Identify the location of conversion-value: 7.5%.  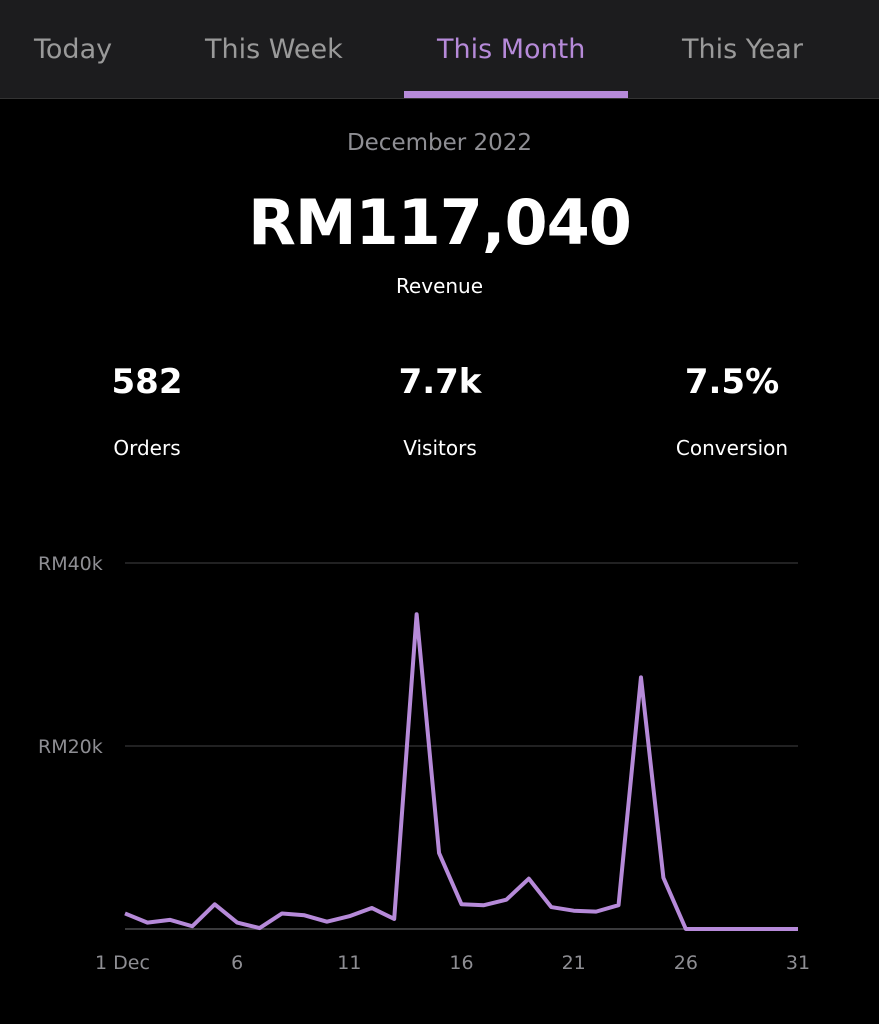
(732, 382).